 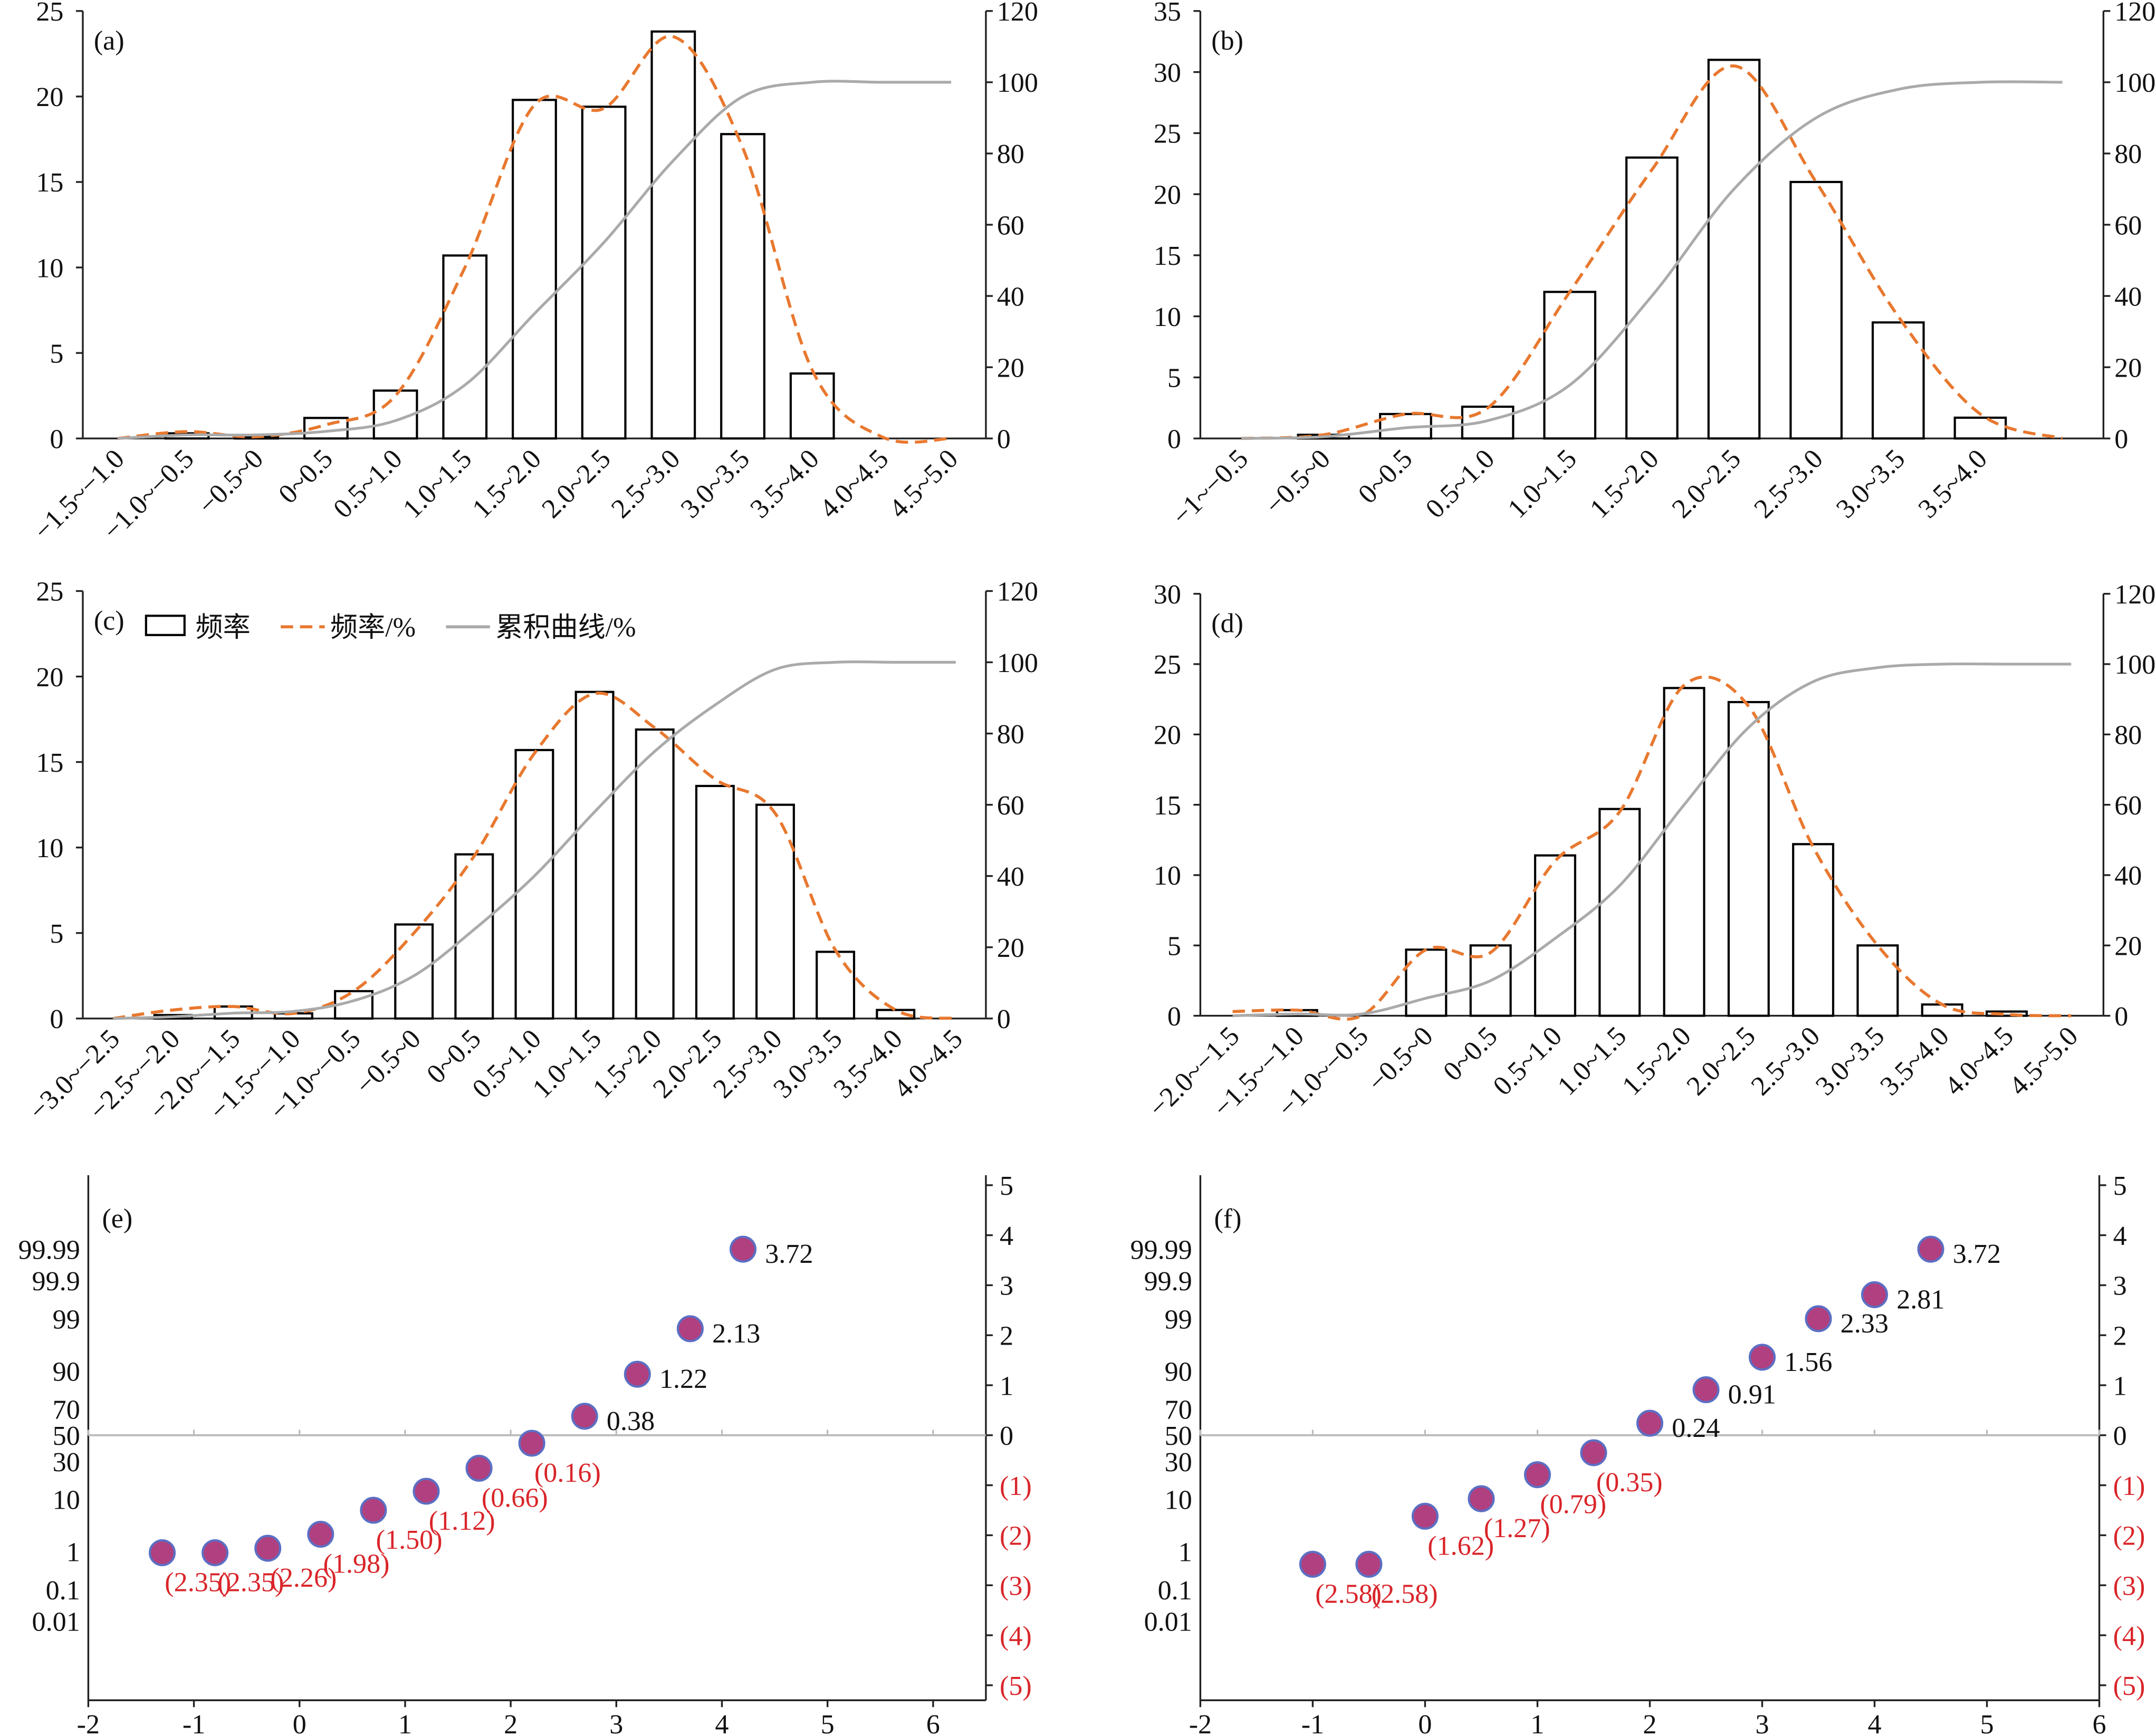 I want to click on data-label: (0.16), so click(x=567, y=1473).